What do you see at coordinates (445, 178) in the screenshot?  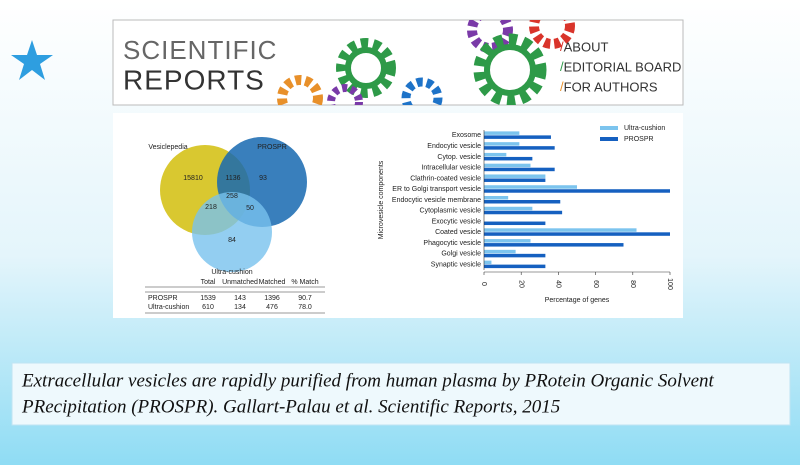 I see `y-tick-label: Clathrin-coated vesicle` at bounding box center [445, 178].